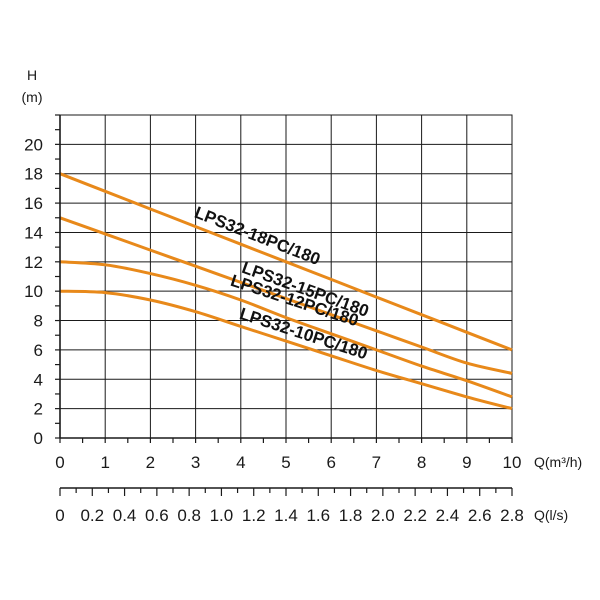 Image resolution: width=600 pixels, height=600 pixels. What do you see at coordinates (33, 232) in the screenshot?
I see `y-tick-label: 14` at bounding box center [33, 232].